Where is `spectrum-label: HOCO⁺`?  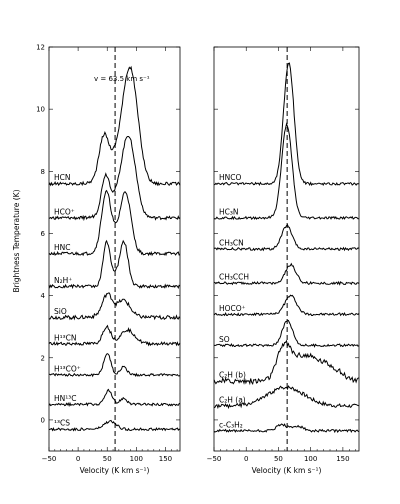 spectrum-label: HOCO⁺ is located at coordinates (232, 308).